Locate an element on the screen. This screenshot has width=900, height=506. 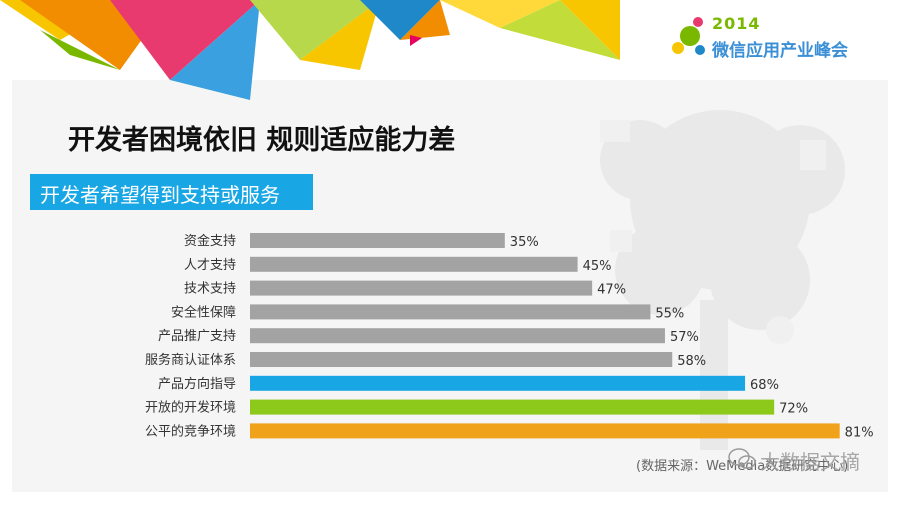
category-label: 公平的竞争环境 is located at coordinates (190, 431).